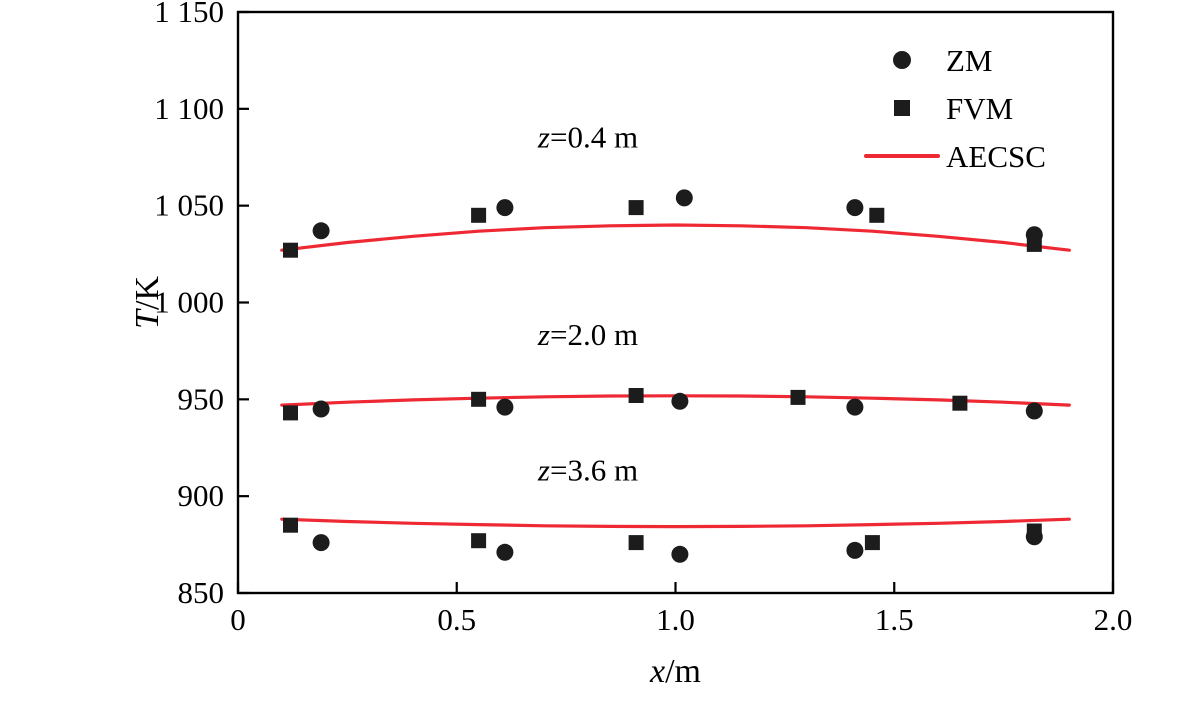 The width and height of the screenshot is (1181, 704). I want to click on legend-item-zm: ZM, so click(952, 60).